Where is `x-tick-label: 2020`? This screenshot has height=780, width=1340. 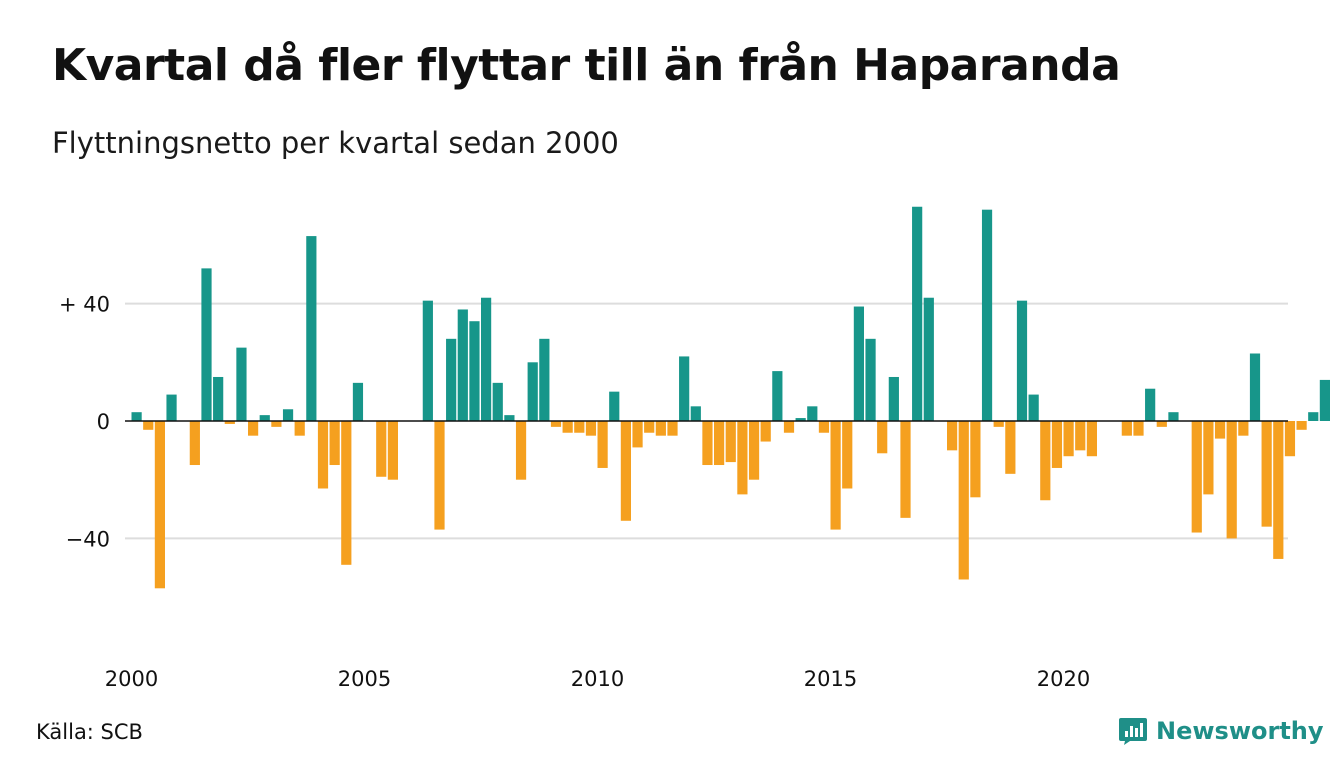 x-tick-label: 2020 is located at coordinates (1063, 679).